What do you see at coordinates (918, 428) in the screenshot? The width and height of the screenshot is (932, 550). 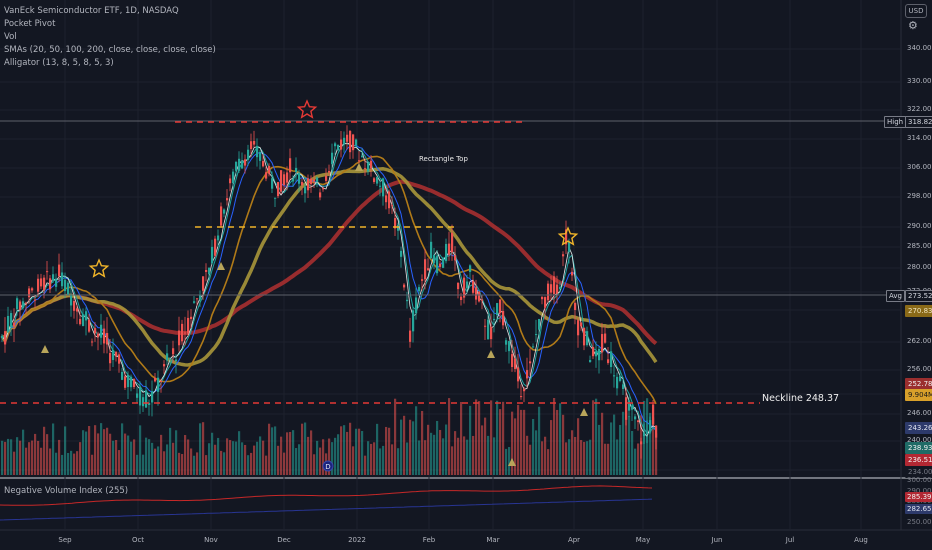 I see `price-axis-tag: 243.26` at bounding box center [918, 428].